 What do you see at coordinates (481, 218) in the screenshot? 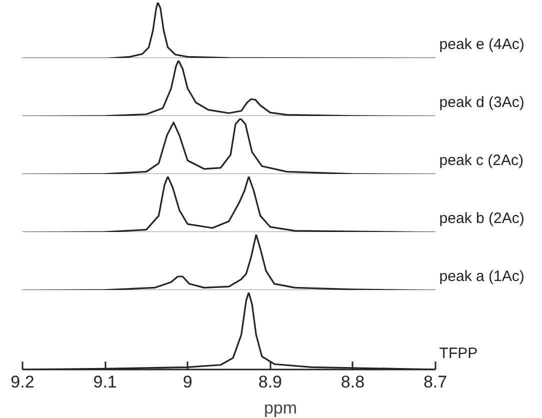
I see `series-label: peak b (2Ac)` at bounding box center [481, 218].